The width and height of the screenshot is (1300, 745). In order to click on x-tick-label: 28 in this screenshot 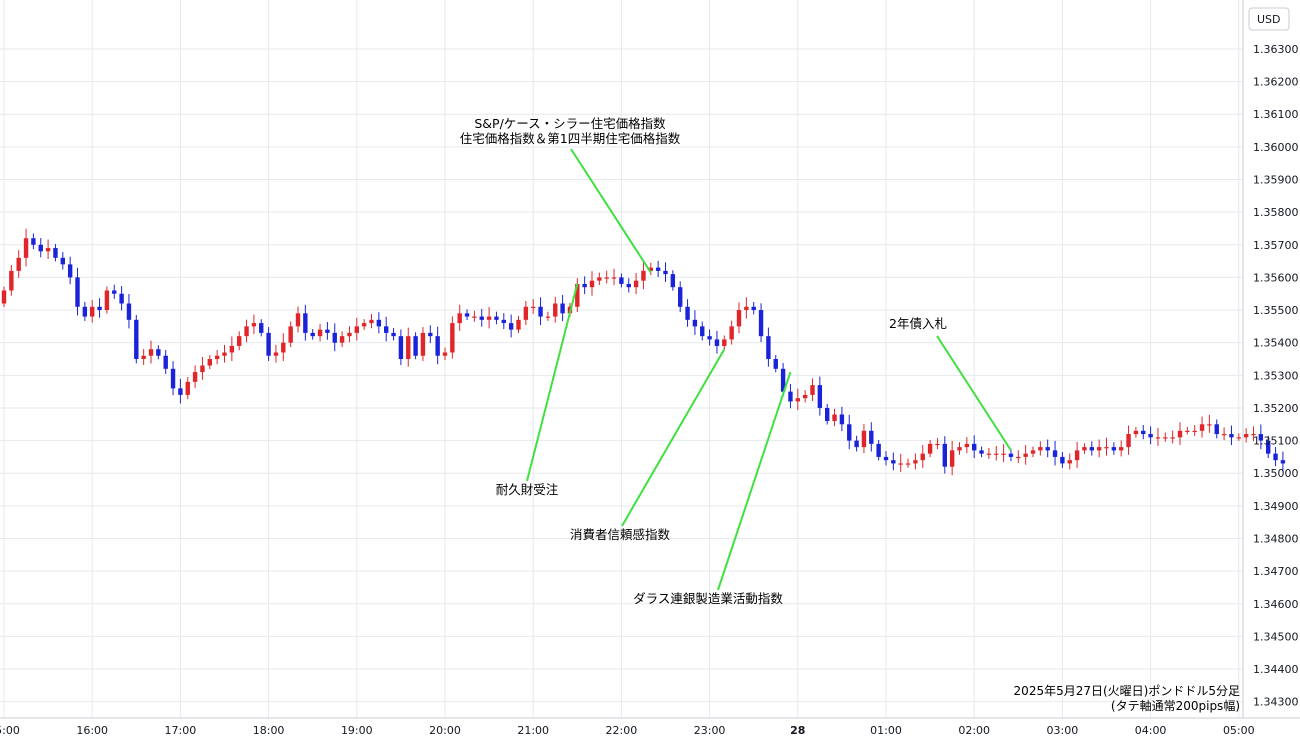, I will do `click(797, 730)`.